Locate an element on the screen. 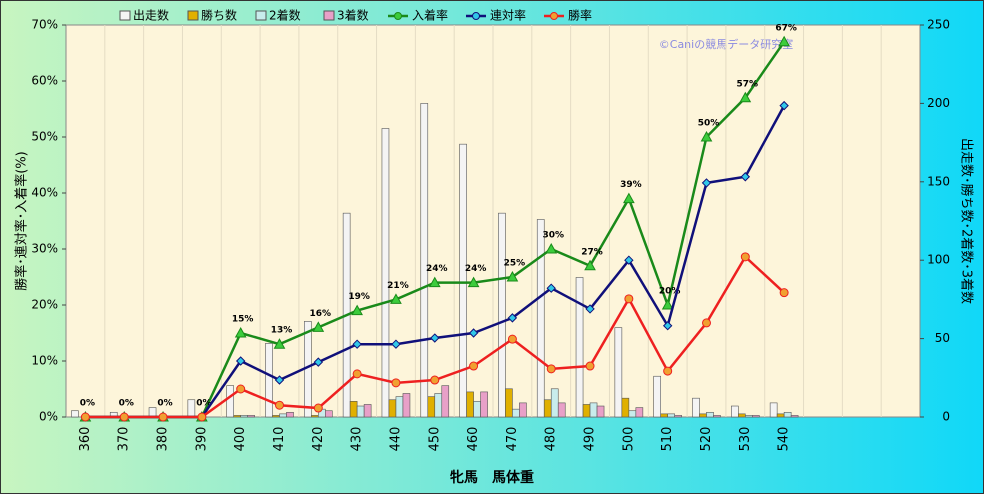 Image resolution: width=984 pixels, height=498 pixels. x-tick-label: 430 is located at coordinates (357, 439).